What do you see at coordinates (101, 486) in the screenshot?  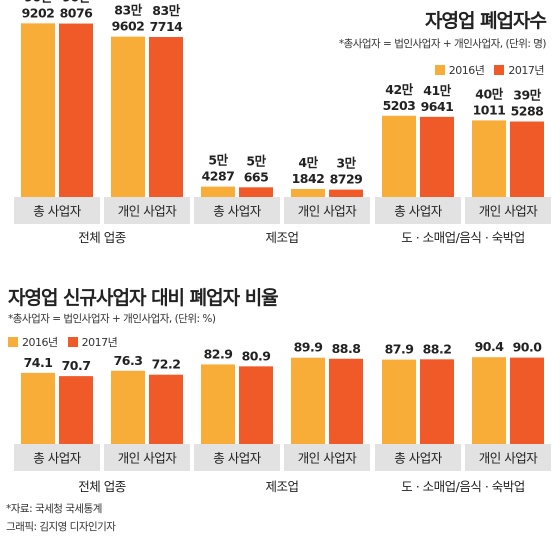 I see `group-label: 전체 업종` at bounding box center [101, 486].